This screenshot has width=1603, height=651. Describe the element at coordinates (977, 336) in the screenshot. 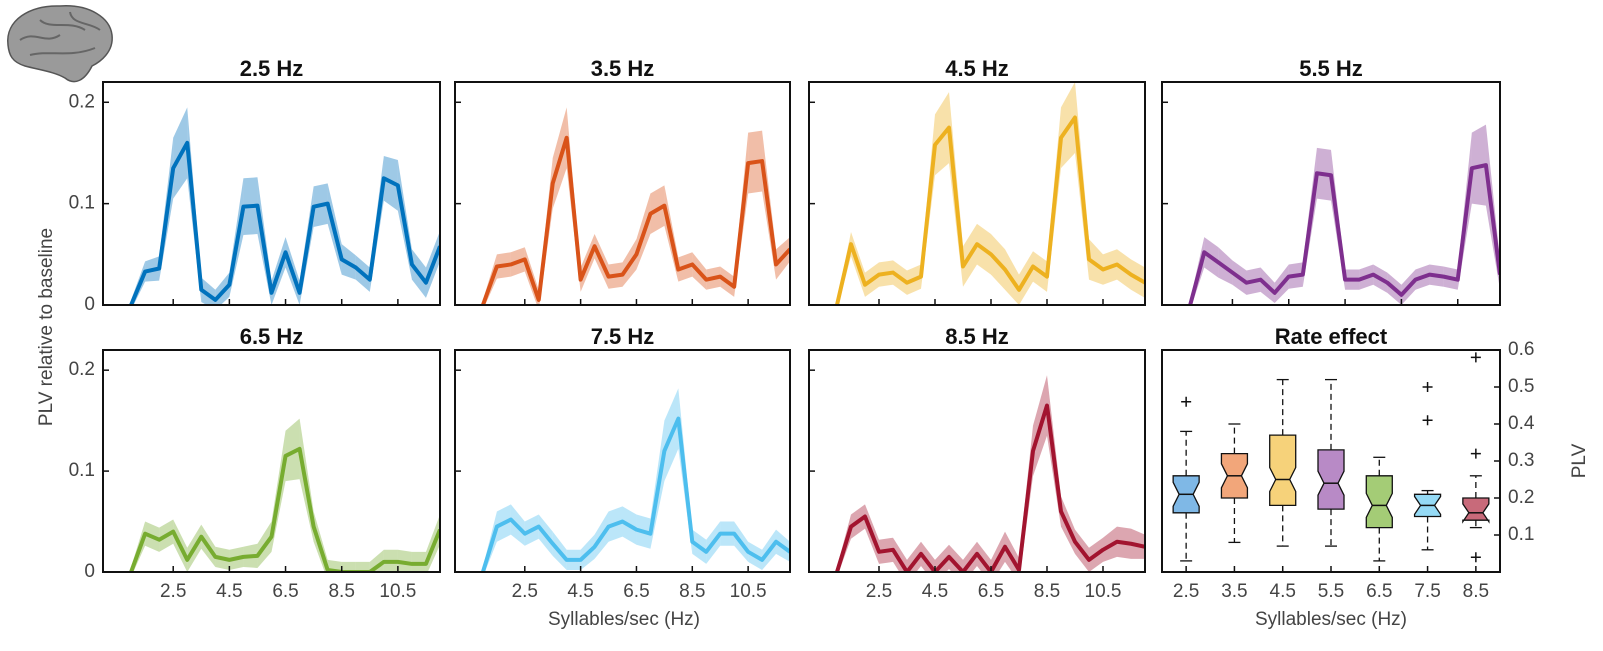

I see `panel-title: 8.5 Hz` at that location.